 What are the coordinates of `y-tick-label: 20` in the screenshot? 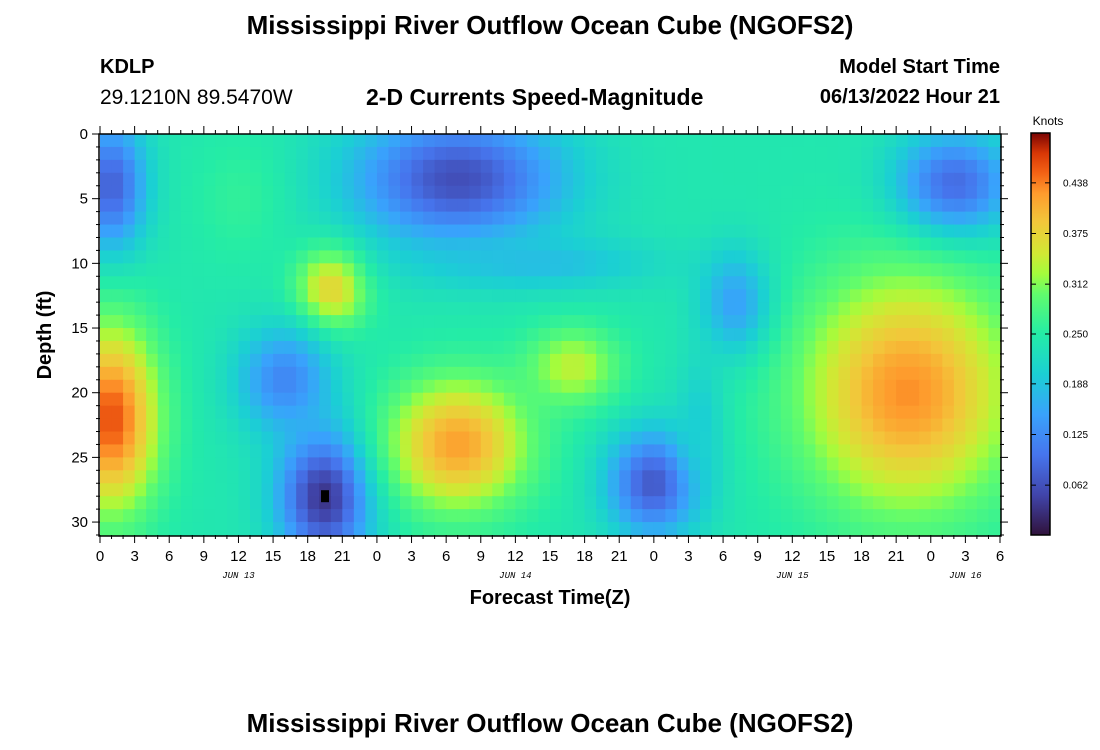 It's located at (79, 393).